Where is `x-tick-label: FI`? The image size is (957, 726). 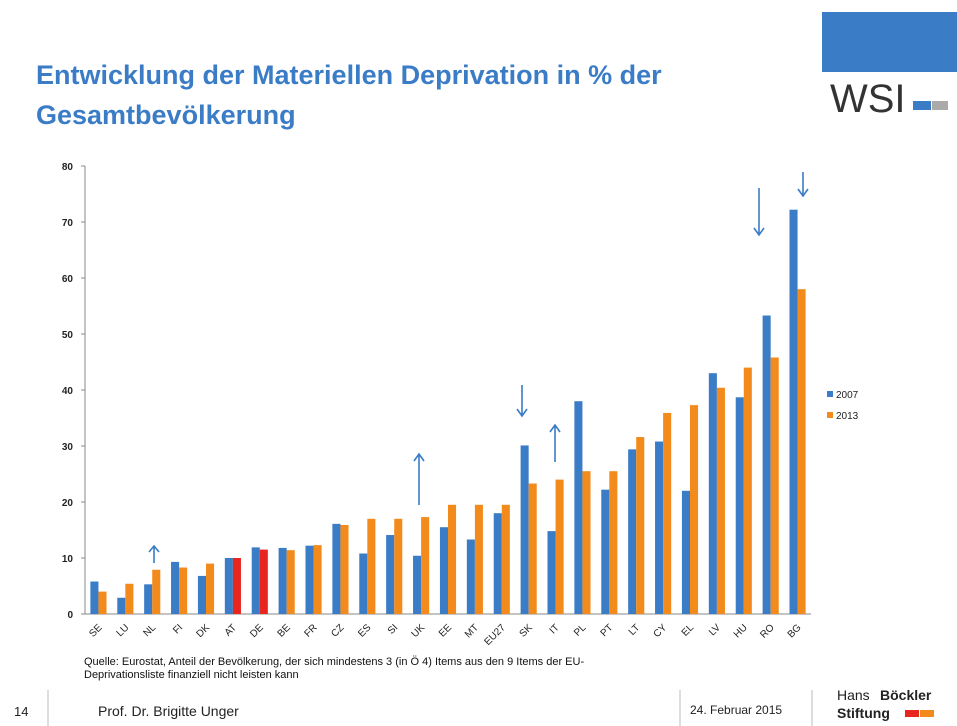 x-tick-label: FI is located at coordinates (178, 629).